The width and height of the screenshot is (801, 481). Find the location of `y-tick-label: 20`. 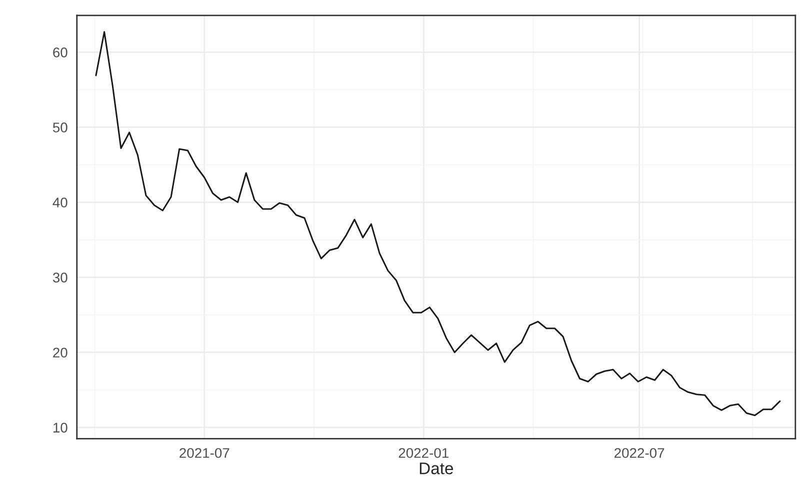

y-tick-label: 20 is located at coordinates (60, 353).